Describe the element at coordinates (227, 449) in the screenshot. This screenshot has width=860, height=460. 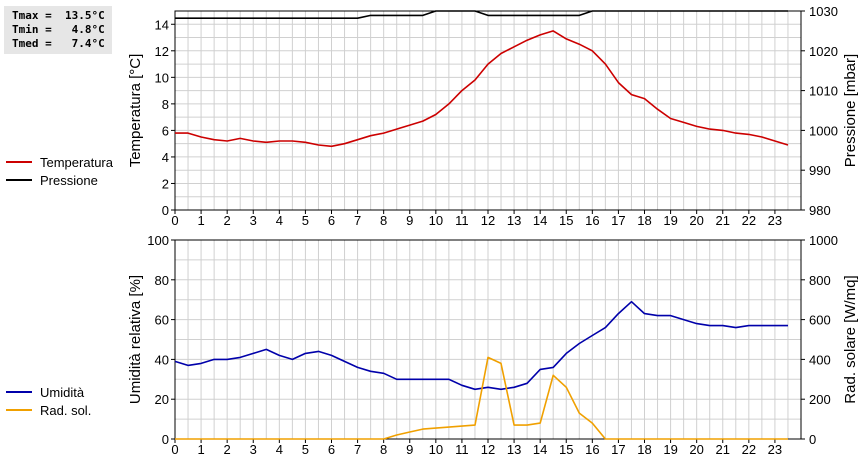
I see `bottom-x-tick-label: 2` at that location.